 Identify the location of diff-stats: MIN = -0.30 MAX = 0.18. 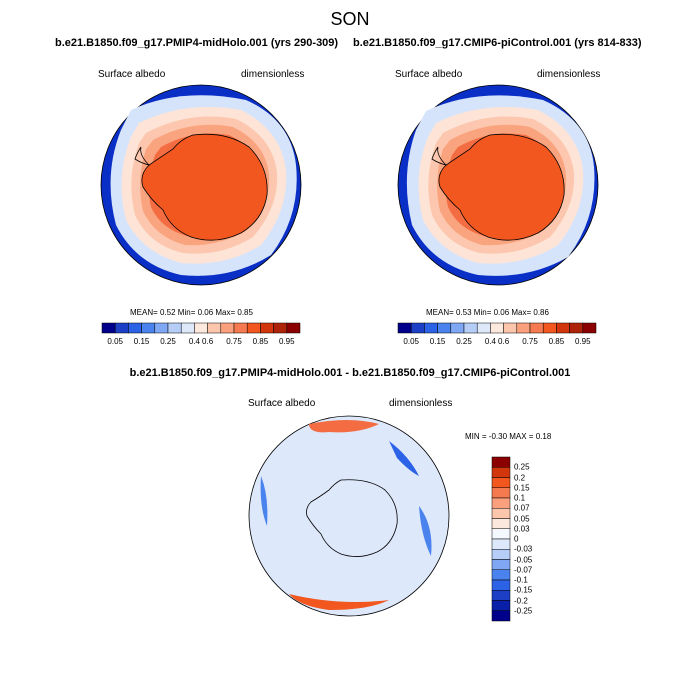
(508, 436).